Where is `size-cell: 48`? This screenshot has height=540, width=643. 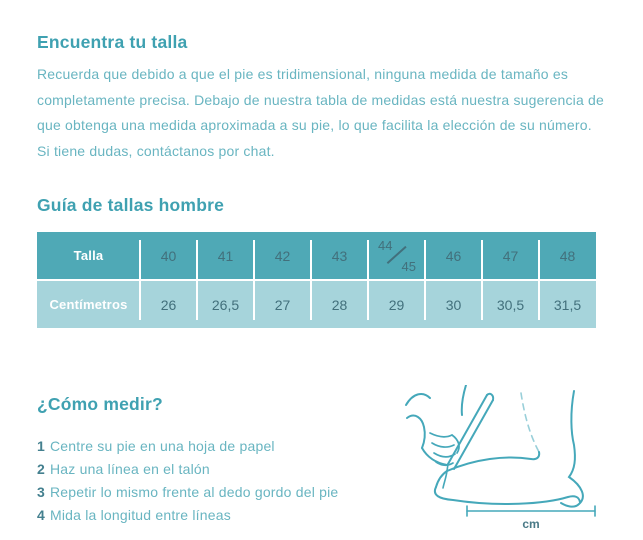
size-cell: 48 is located at coordinates (567, 255).